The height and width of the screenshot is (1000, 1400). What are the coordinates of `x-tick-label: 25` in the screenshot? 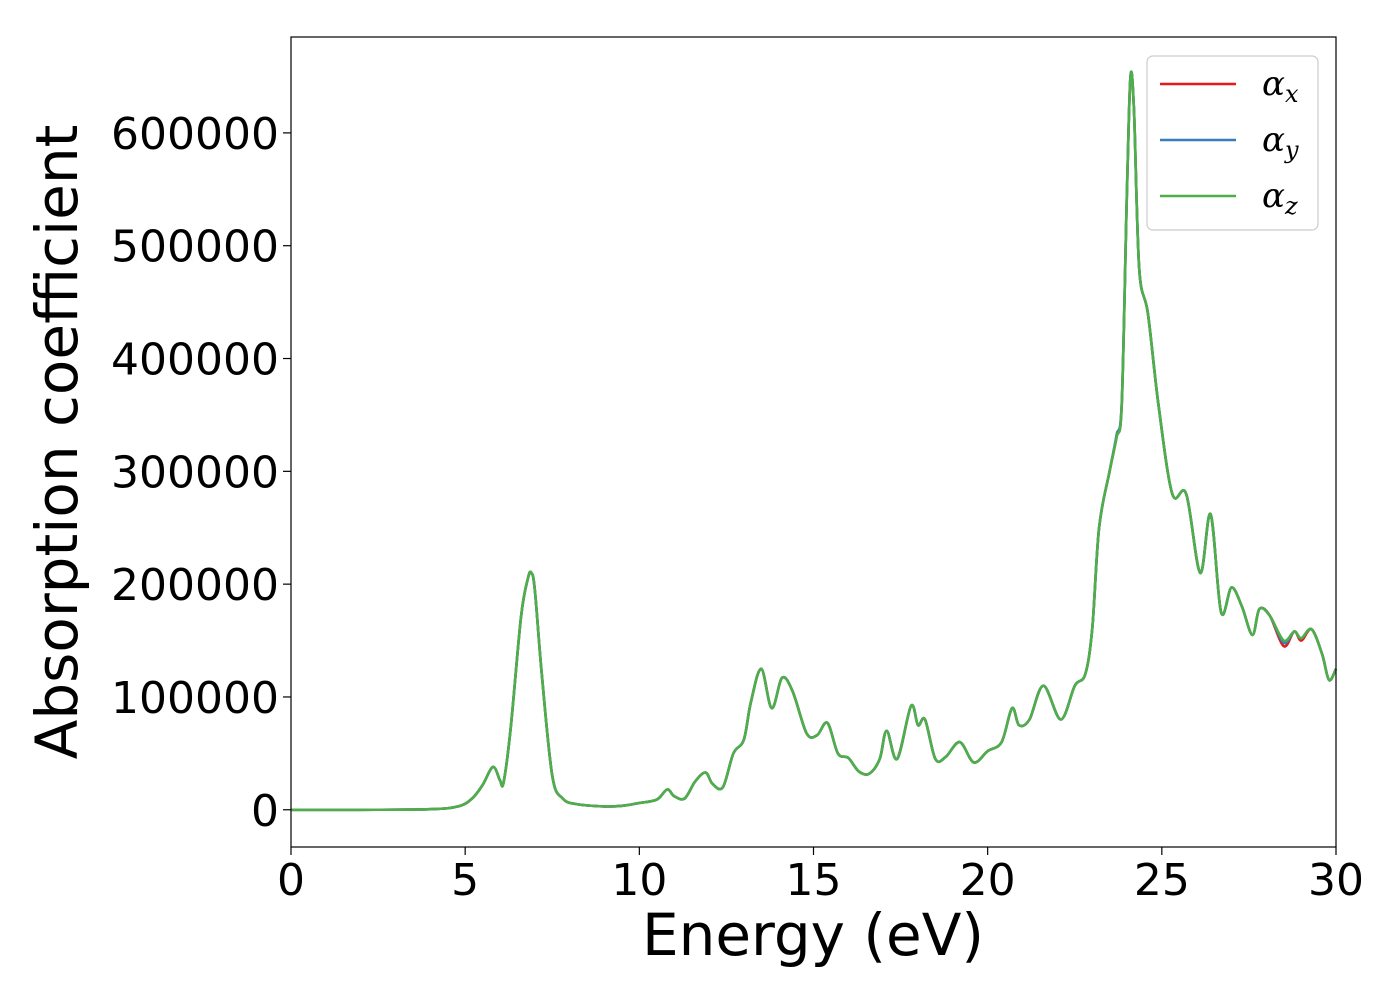 It's located at (1162, 880).